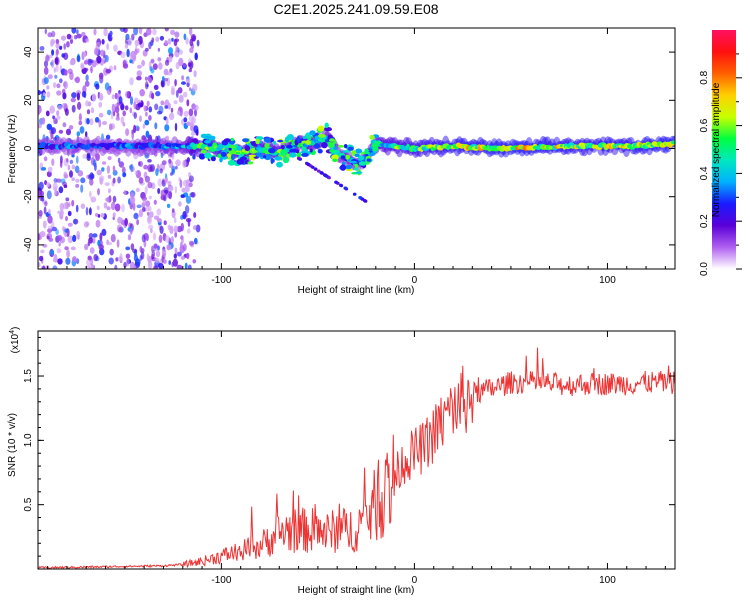 This screenshot has width=750, height=600. Describe the element at coordinates (704, 221) in the screenshot. I see `colorbar-tick-label: 0.2` at that location.